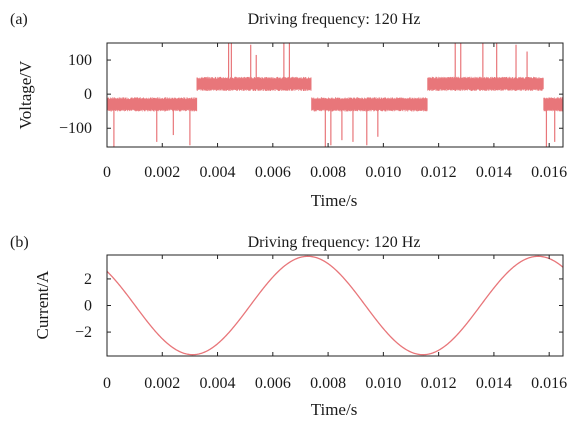  Describe the element at coordinates (19, 242) in the screenshot. I see `panel-label-b: (b)` at that location.